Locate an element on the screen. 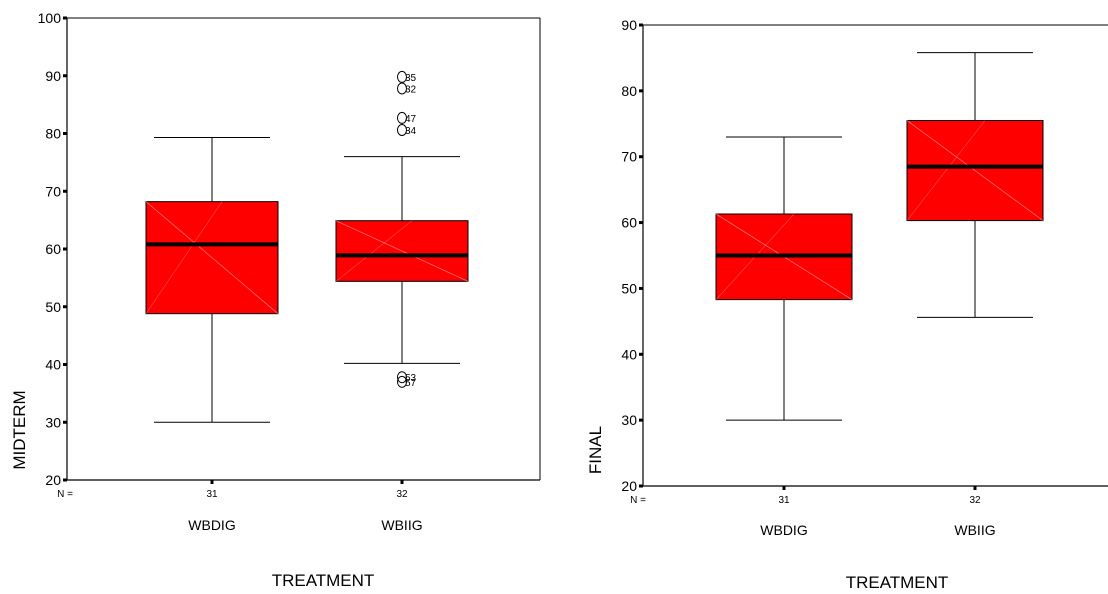  outlier-label: 32 is located at coordinates (411, 89).